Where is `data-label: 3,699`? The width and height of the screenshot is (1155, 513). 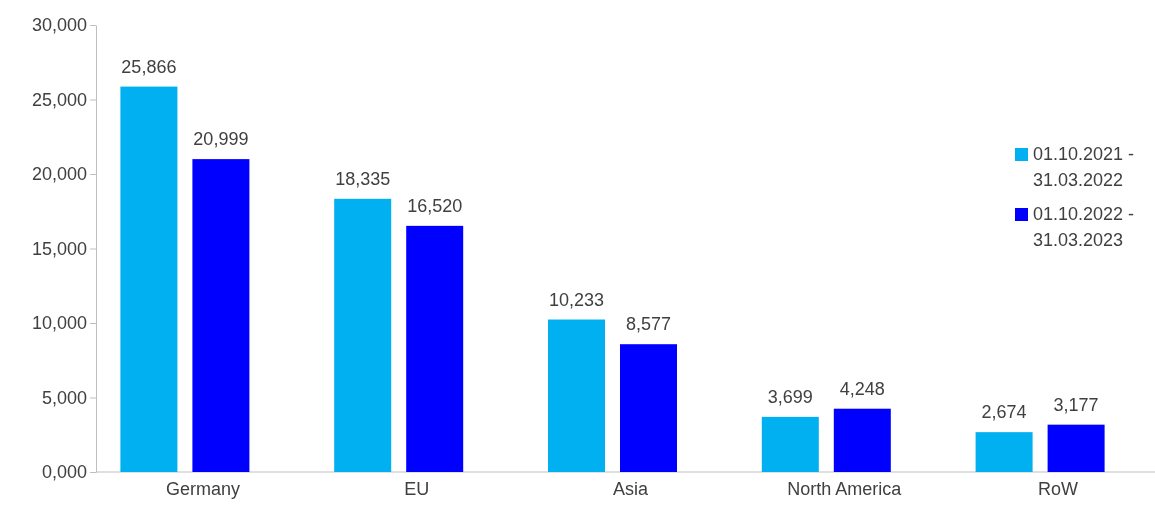 data-label: 3,699 is located at coordinates (790, 396).